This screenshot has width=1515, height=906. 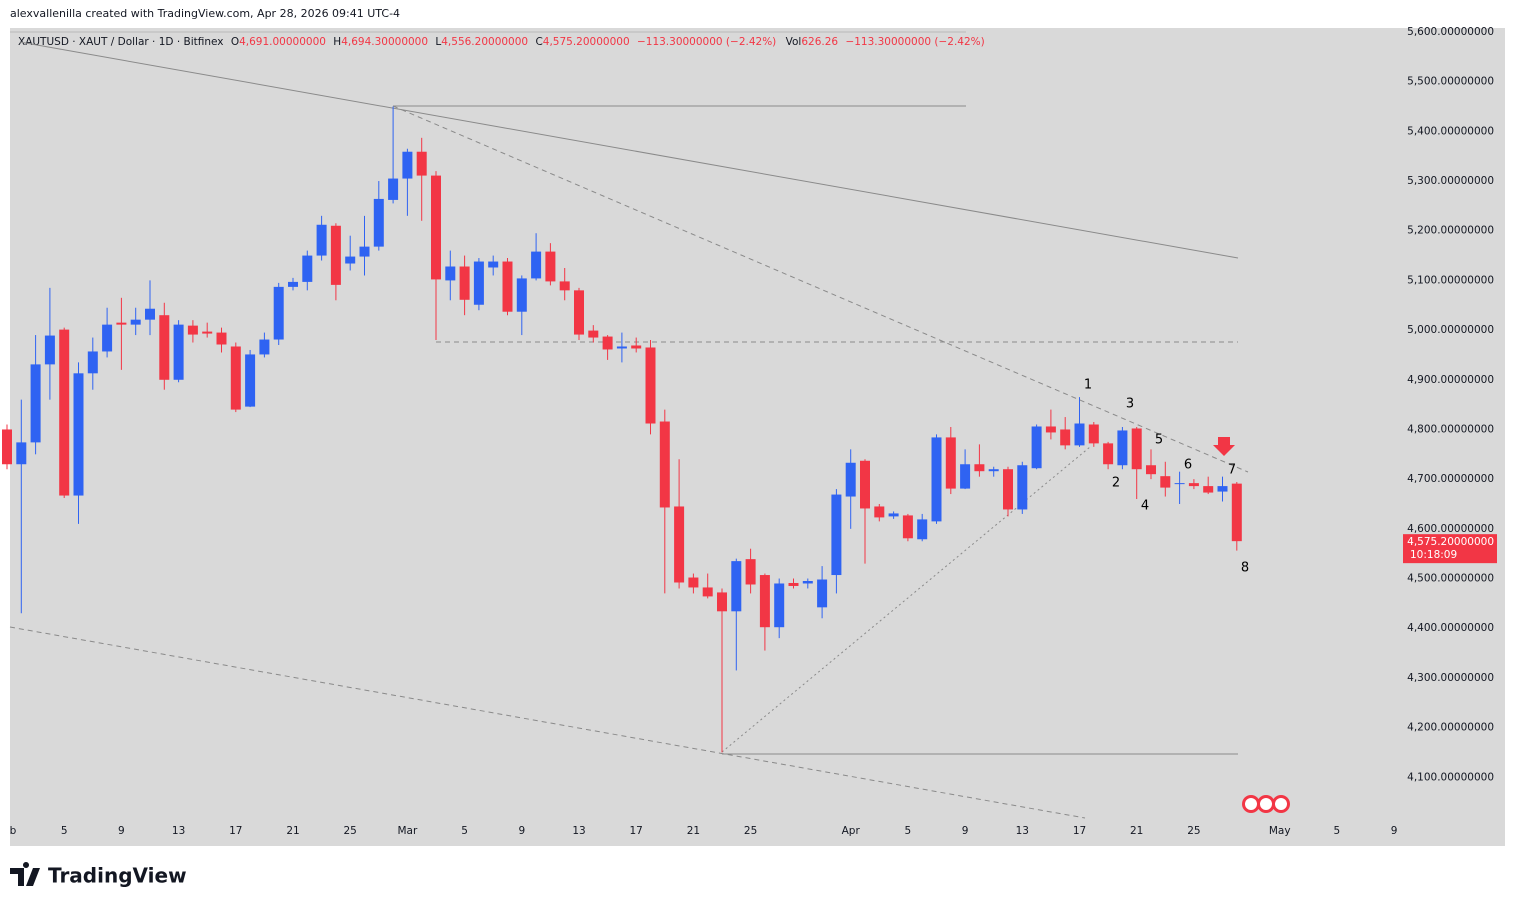 What do you see at coordinates (121, 831) in the screenshot?
I see `x-tick-label: 9` at bounding box center [121, 831].